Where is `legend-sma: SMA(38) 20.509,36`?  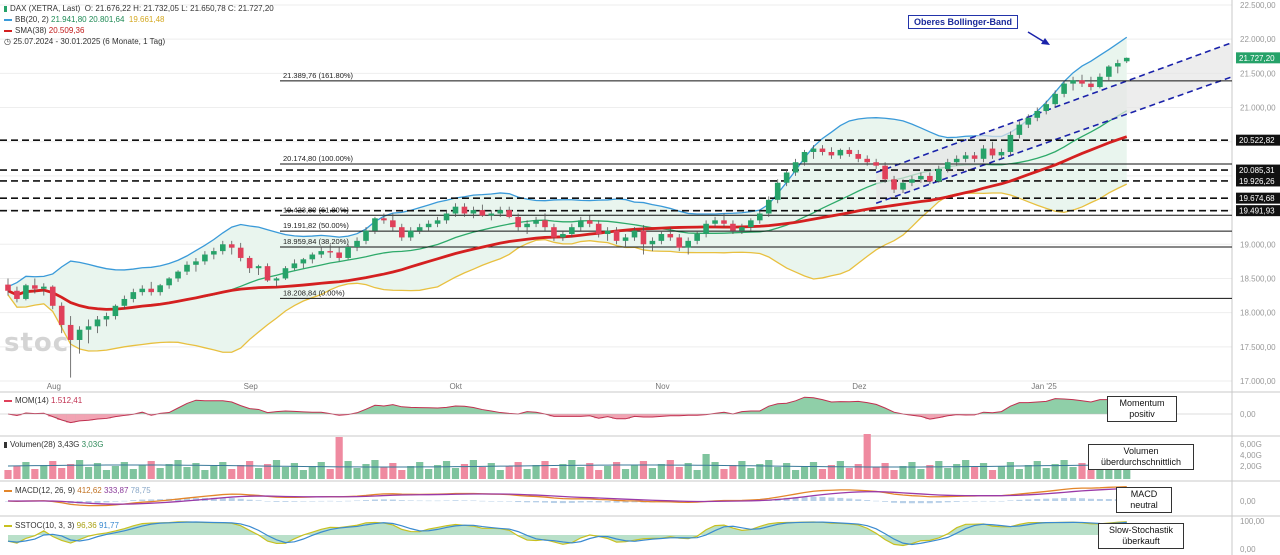
legend-sma: SMA(38) 20.509,36 is located at coordinates (44, 30).